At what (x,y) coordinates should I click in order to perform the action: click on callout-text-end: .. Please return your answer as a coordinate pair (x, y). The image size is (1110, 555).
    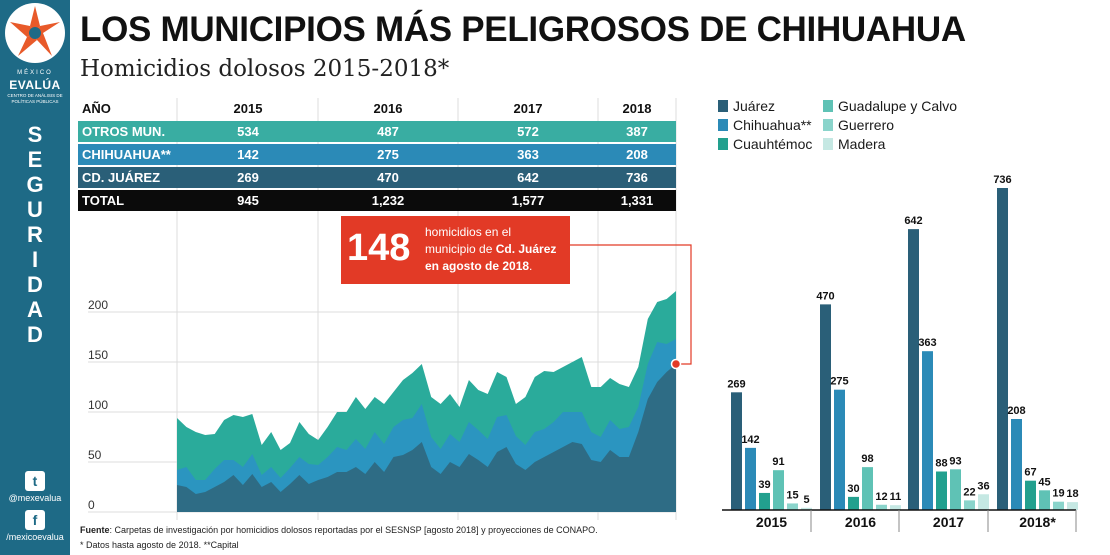
    Looking at the image, I should click on (531, 266).